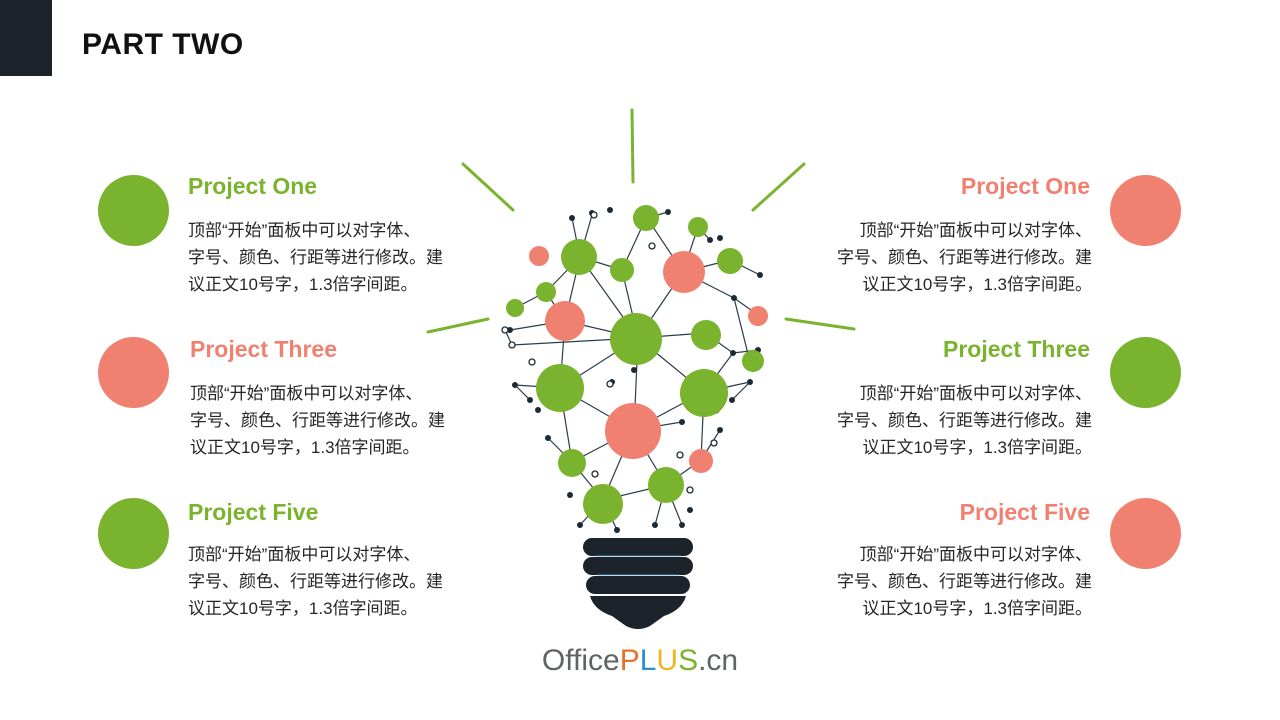  Describe the element at coordinates (688, 660) in the screenshot. I see `logo-letter-s: S` at that location.